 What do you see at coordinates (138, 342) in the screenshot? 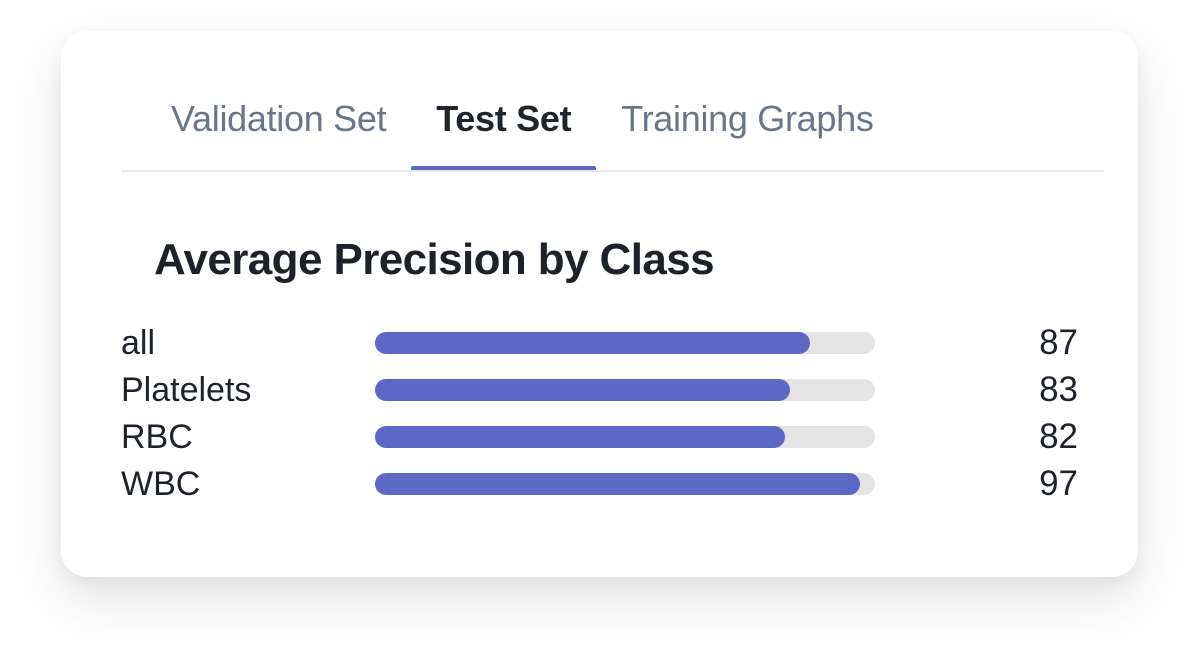
I see `bar-label: all` at bounding box center [138, 342].